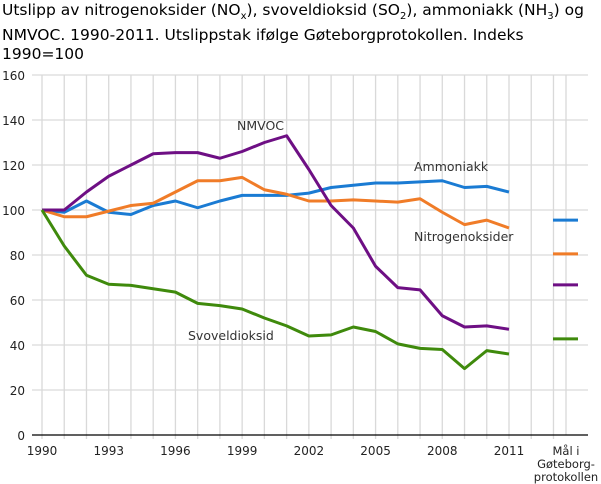  Describe the element at coordinates (242, 451) in the screenshot. I see `x-tick-label: 1999` at that location.